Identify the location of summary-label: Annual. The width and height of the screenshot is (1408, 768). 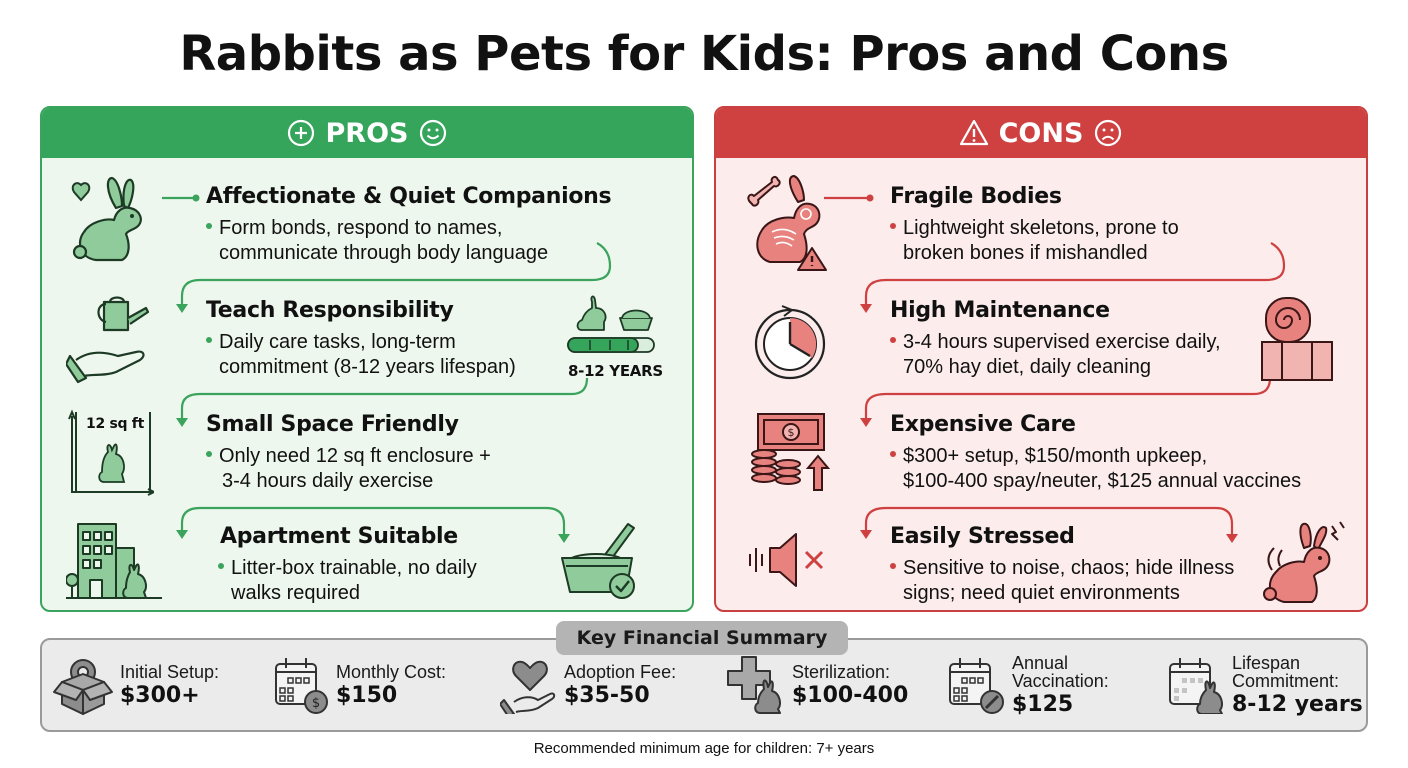
(1040, 662).